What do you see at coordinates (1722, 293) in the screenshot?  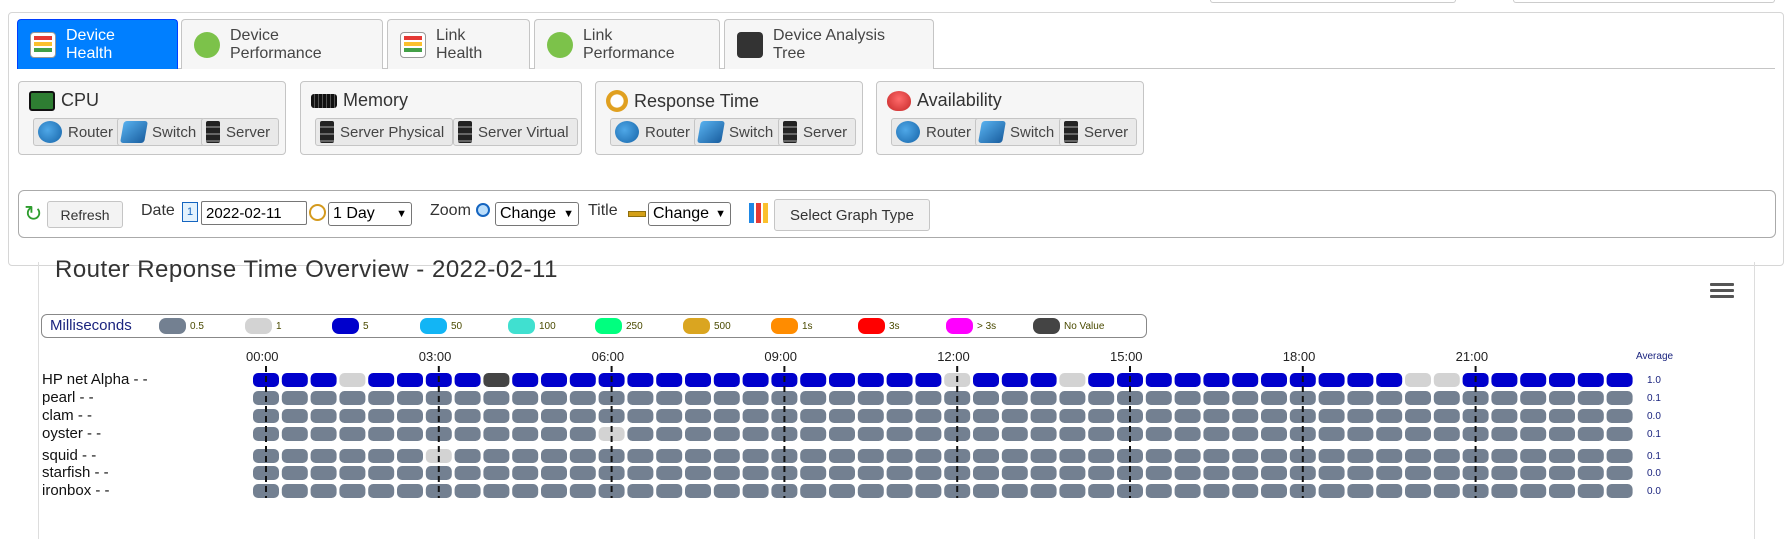 I see `hamburger-menu-icon` at bounding box center [1722, 293].